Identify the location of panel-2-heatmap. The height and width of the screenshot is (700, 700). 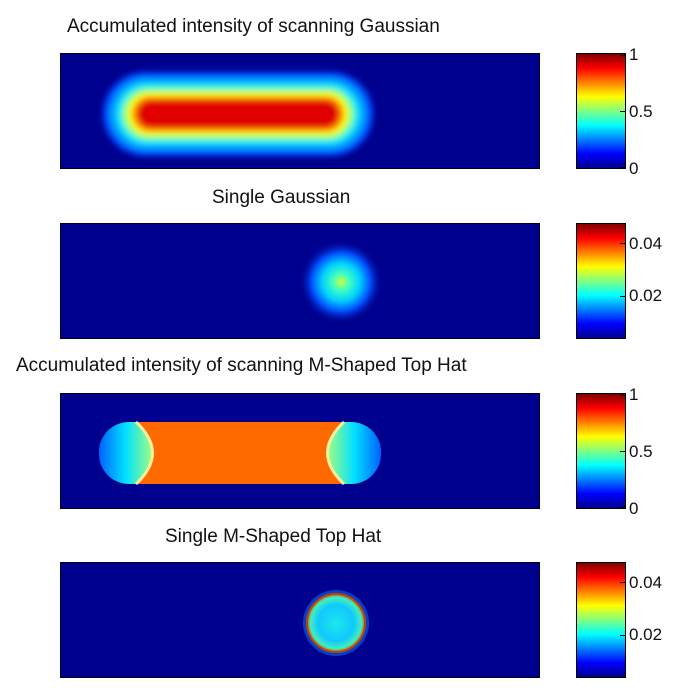
(341, 282).